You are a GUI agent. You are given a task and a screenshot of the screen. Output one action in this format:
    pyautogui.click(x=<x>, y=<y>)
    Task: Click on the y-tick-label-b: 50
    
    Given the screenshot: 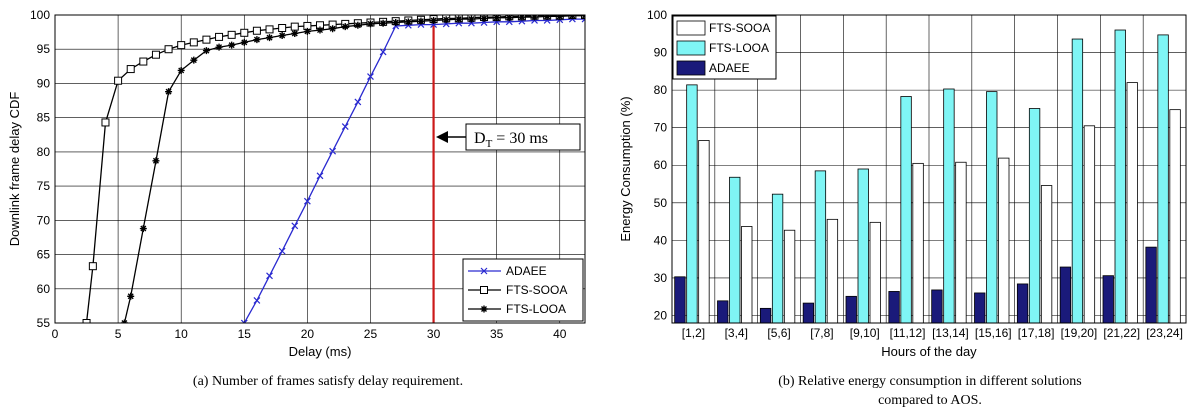 What is the action you would take?
    pyautogui.click(x=661, y=203)
    